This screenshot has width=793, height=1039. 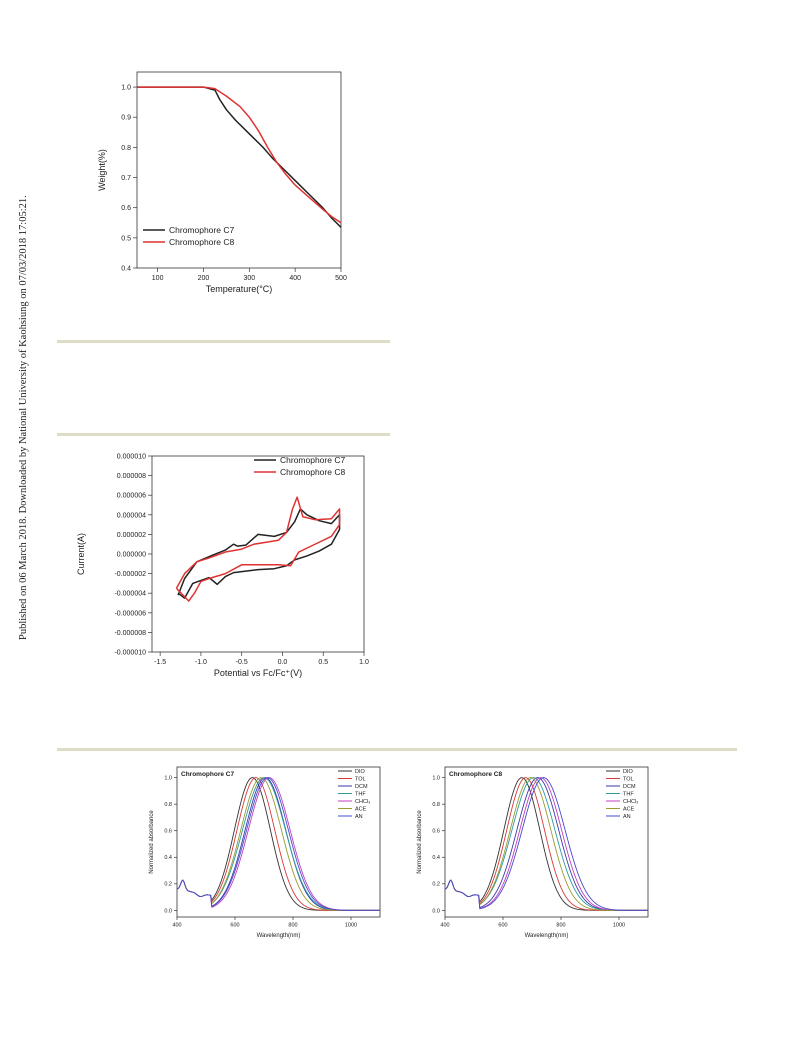 What do you see at coordinates (130, 574) in the screenshot?
I see `y-tick-label: -0.000002` at bounding box center [130, 574].